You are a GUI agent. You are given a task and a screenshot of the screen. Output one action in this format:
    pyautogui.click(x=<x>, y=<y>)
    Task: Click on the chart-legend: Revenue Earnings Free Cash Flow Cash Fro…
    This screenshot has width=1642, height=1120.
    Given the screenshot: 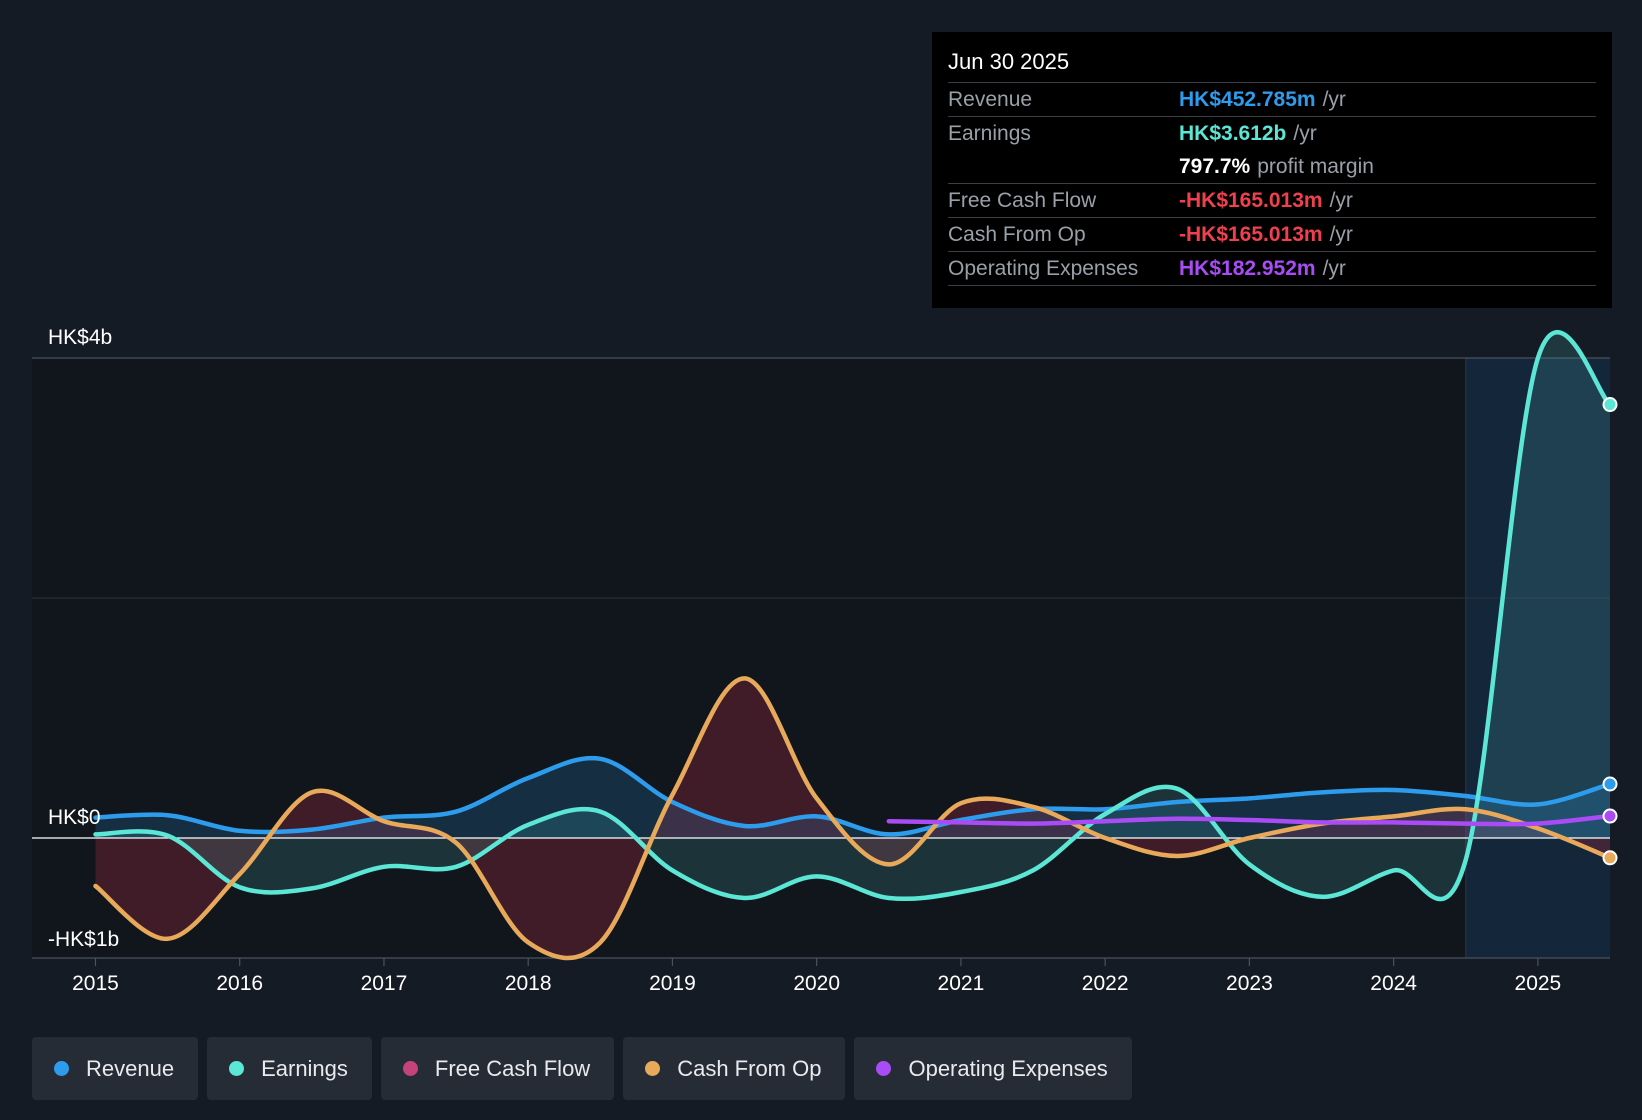 What is the action you would take?
    pyautogui.click(x=586, y=1068)
    